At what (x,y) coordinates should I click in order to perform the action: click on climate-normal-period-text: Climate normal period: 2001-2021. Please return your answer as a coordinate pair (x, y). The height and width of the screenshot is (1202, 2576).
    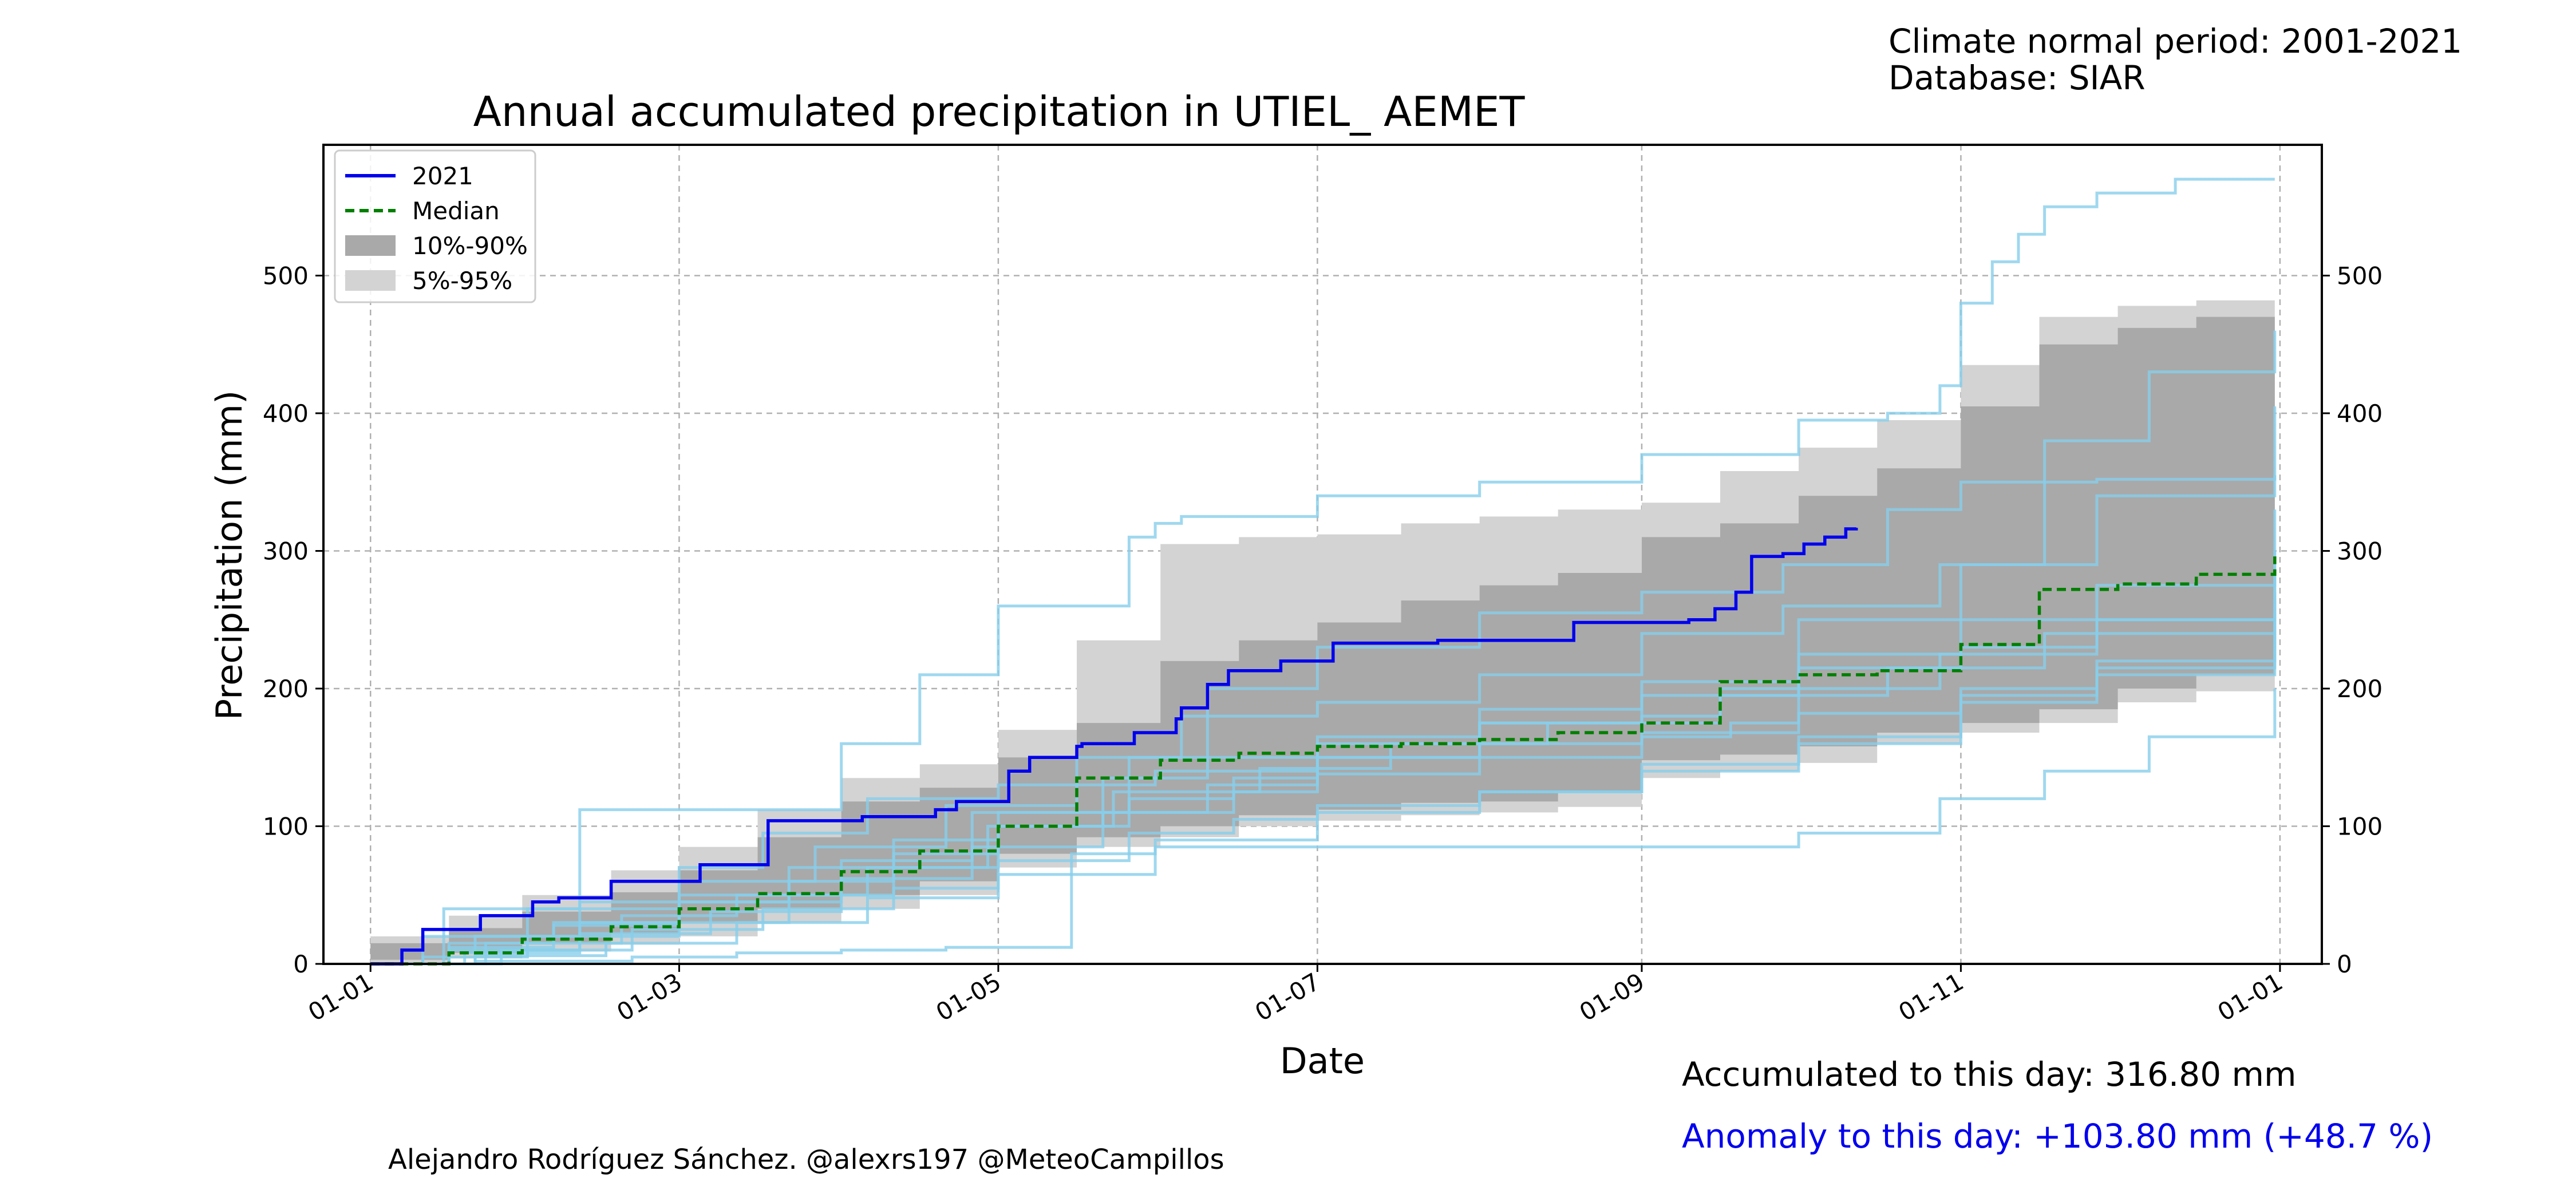
    Looking at the image, I should click on (2175, 42).